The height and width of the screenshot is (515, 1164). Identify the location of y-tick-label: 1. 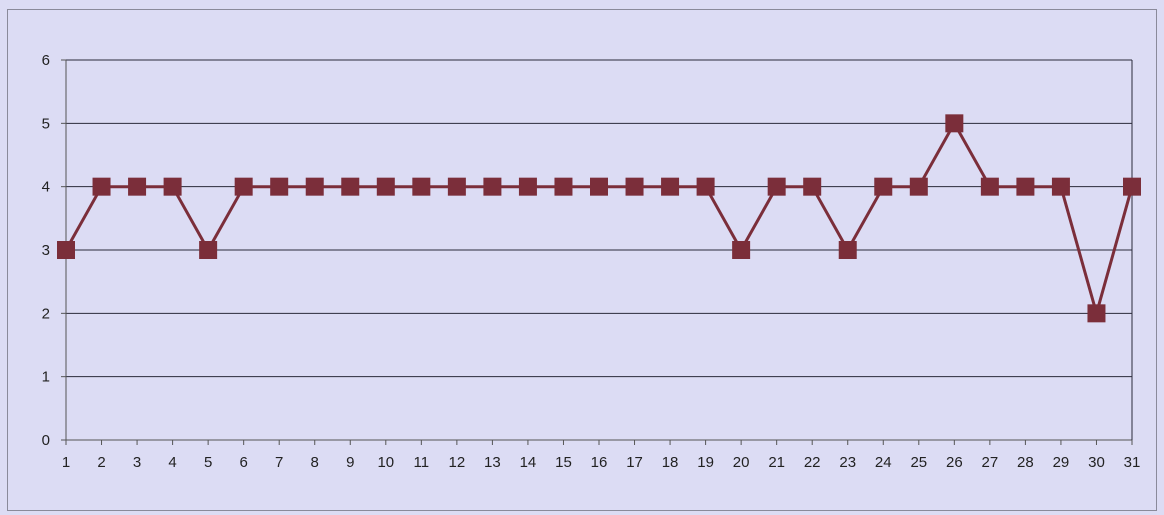
(46, 377).